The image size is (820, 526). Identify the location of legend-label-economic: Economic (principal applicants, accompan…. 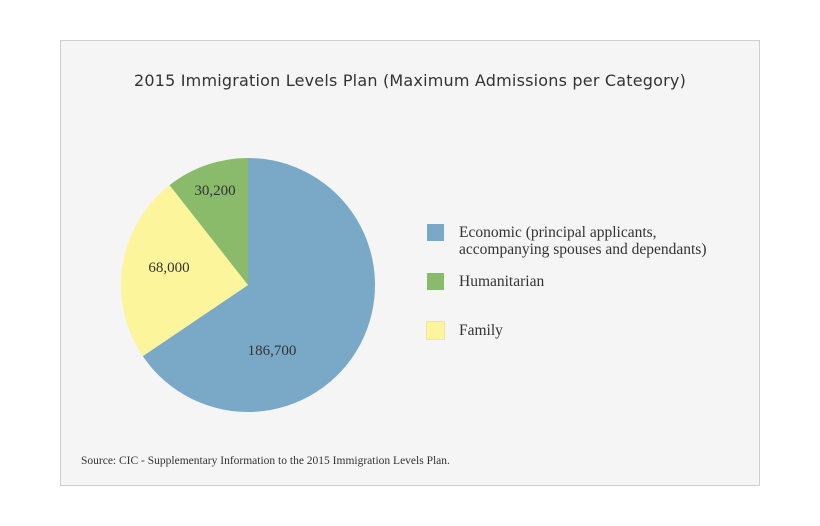
(604, 241).